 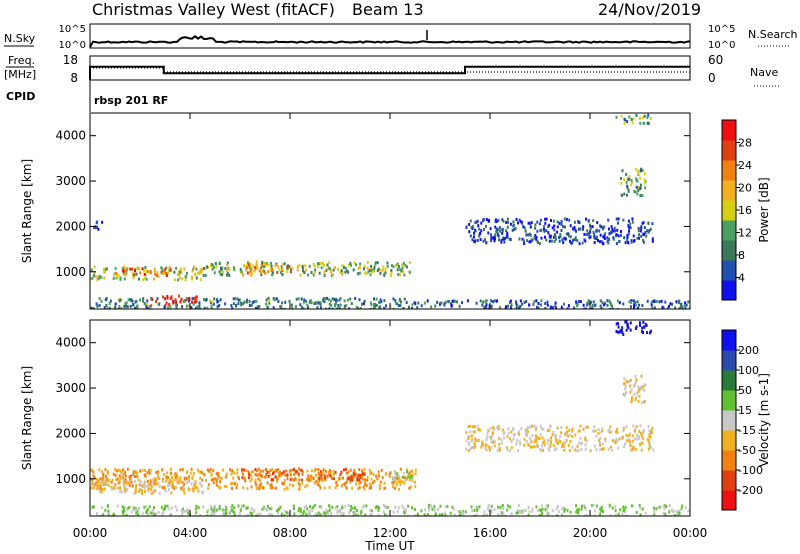 I want to click on colorbar-tick-label: -100, so click(x=750, y=470).